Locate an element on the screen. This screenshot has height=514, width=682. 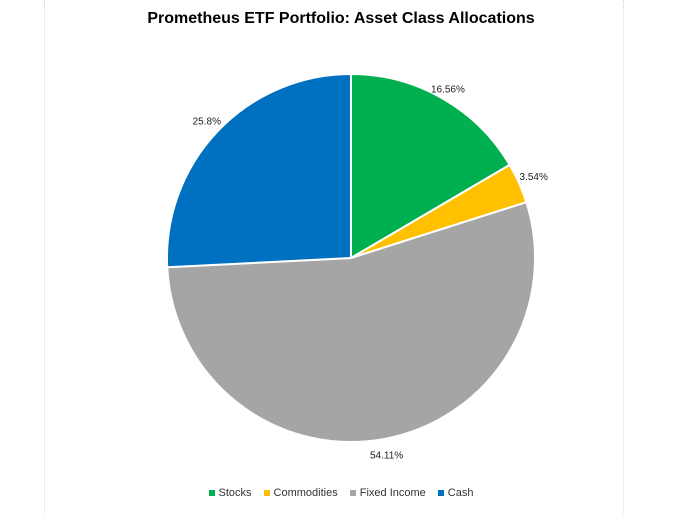
legend-item-commodities: Commodities is located at coordinates (300, 493).